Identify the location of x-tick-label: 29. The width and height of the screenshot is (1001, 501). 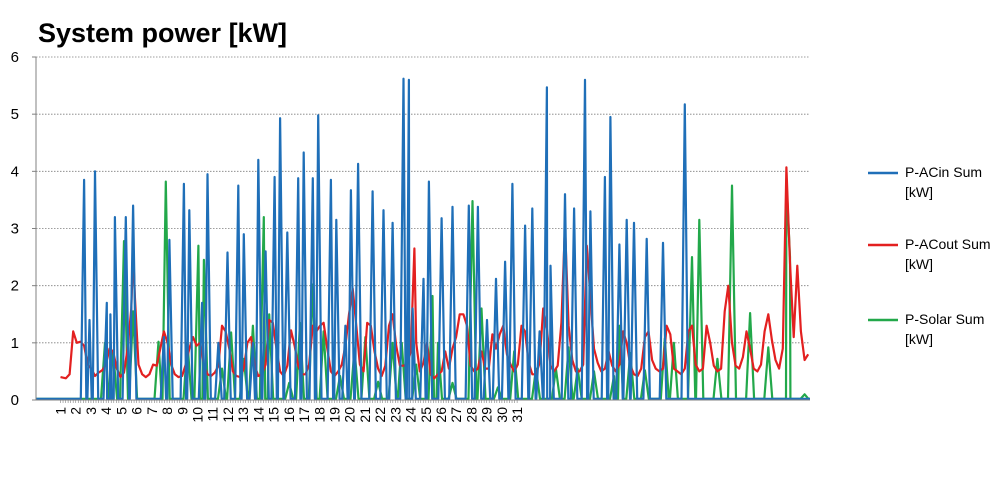
(487, 415).